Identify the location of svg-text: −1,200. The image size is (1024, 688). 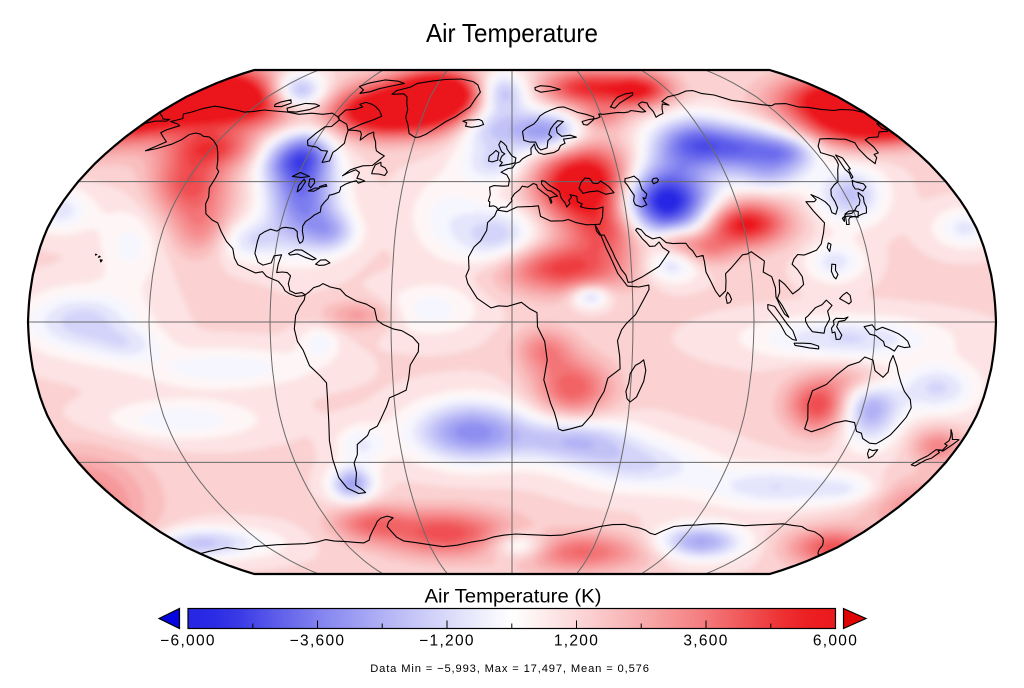
(447, 641).